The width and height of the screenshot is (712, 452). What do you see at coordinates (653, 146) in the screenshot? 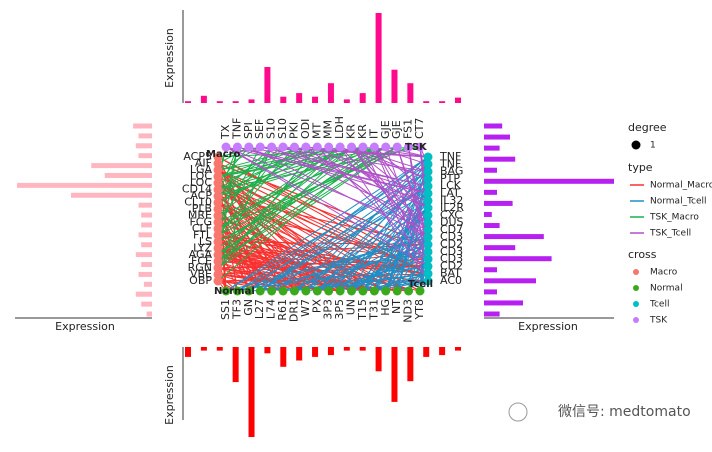
I see `legend-label: 1` at bounding box center [653, 146].